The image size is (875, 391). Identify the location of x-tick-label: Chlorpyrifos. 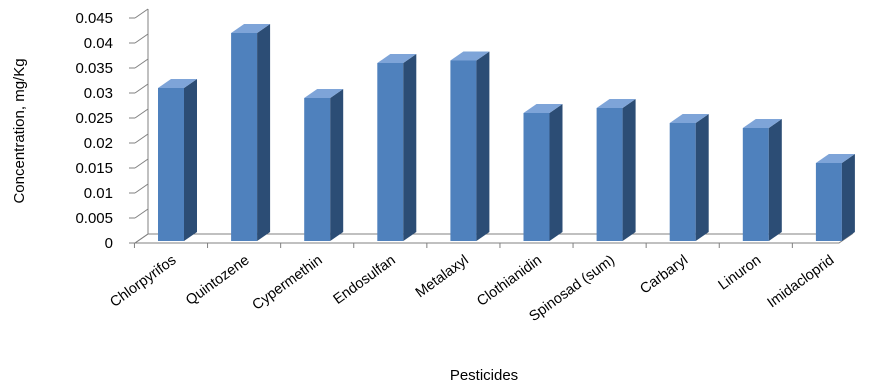
(143, 281).